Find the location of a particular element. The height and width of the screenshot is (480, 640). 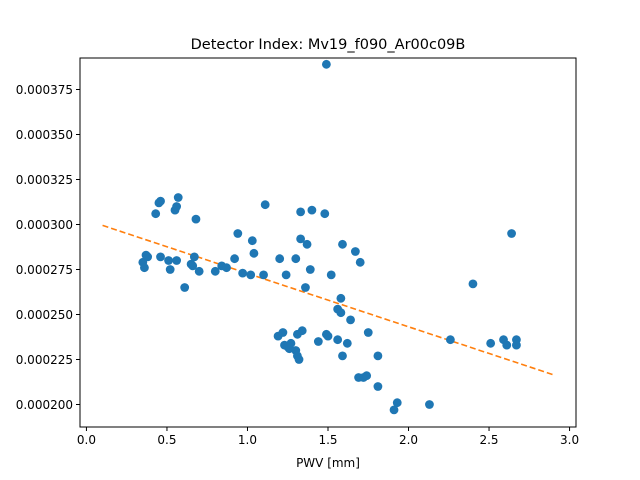

x-tick-label: 3.0 is located at coordinates (569, 440).